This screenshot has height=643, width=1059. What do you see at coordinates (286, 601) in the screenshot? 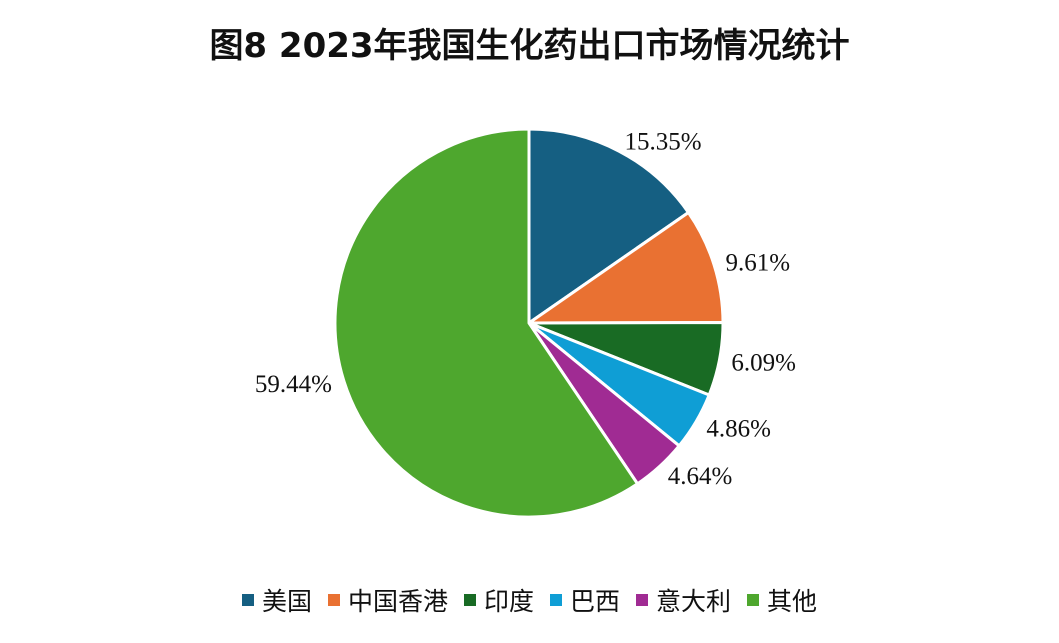
I see `legend-label: 美国` at bounding box center [286, 601].